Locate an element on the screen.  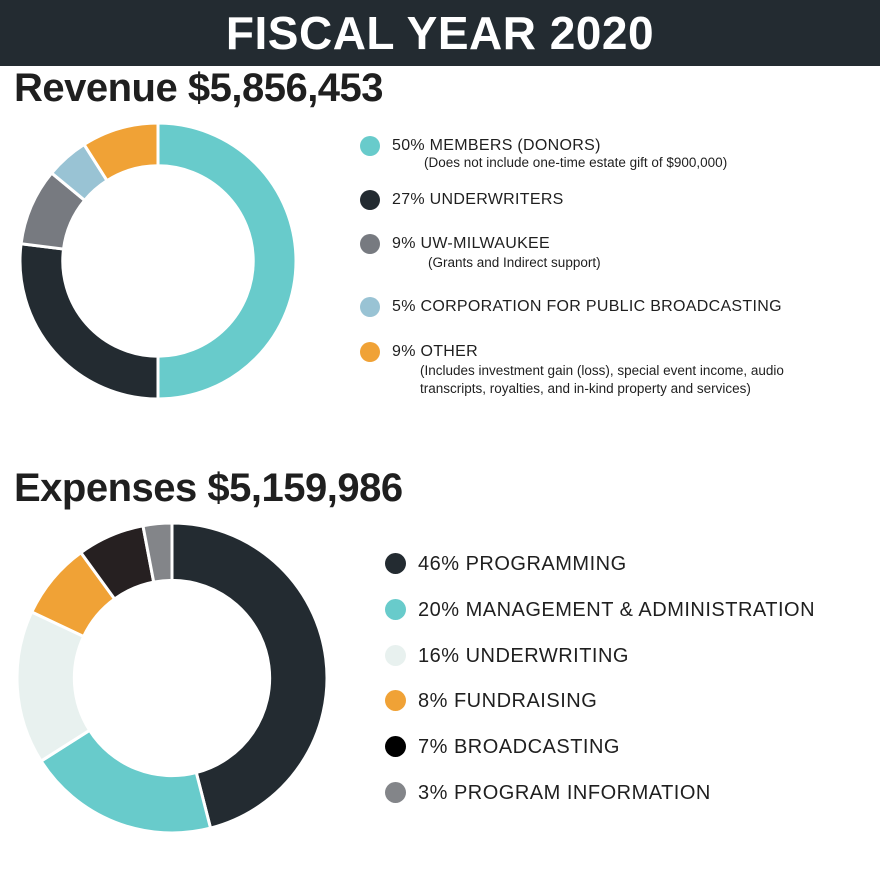
expenses-title: Expenses $5,159,986 is located at coordinates (208, 488).